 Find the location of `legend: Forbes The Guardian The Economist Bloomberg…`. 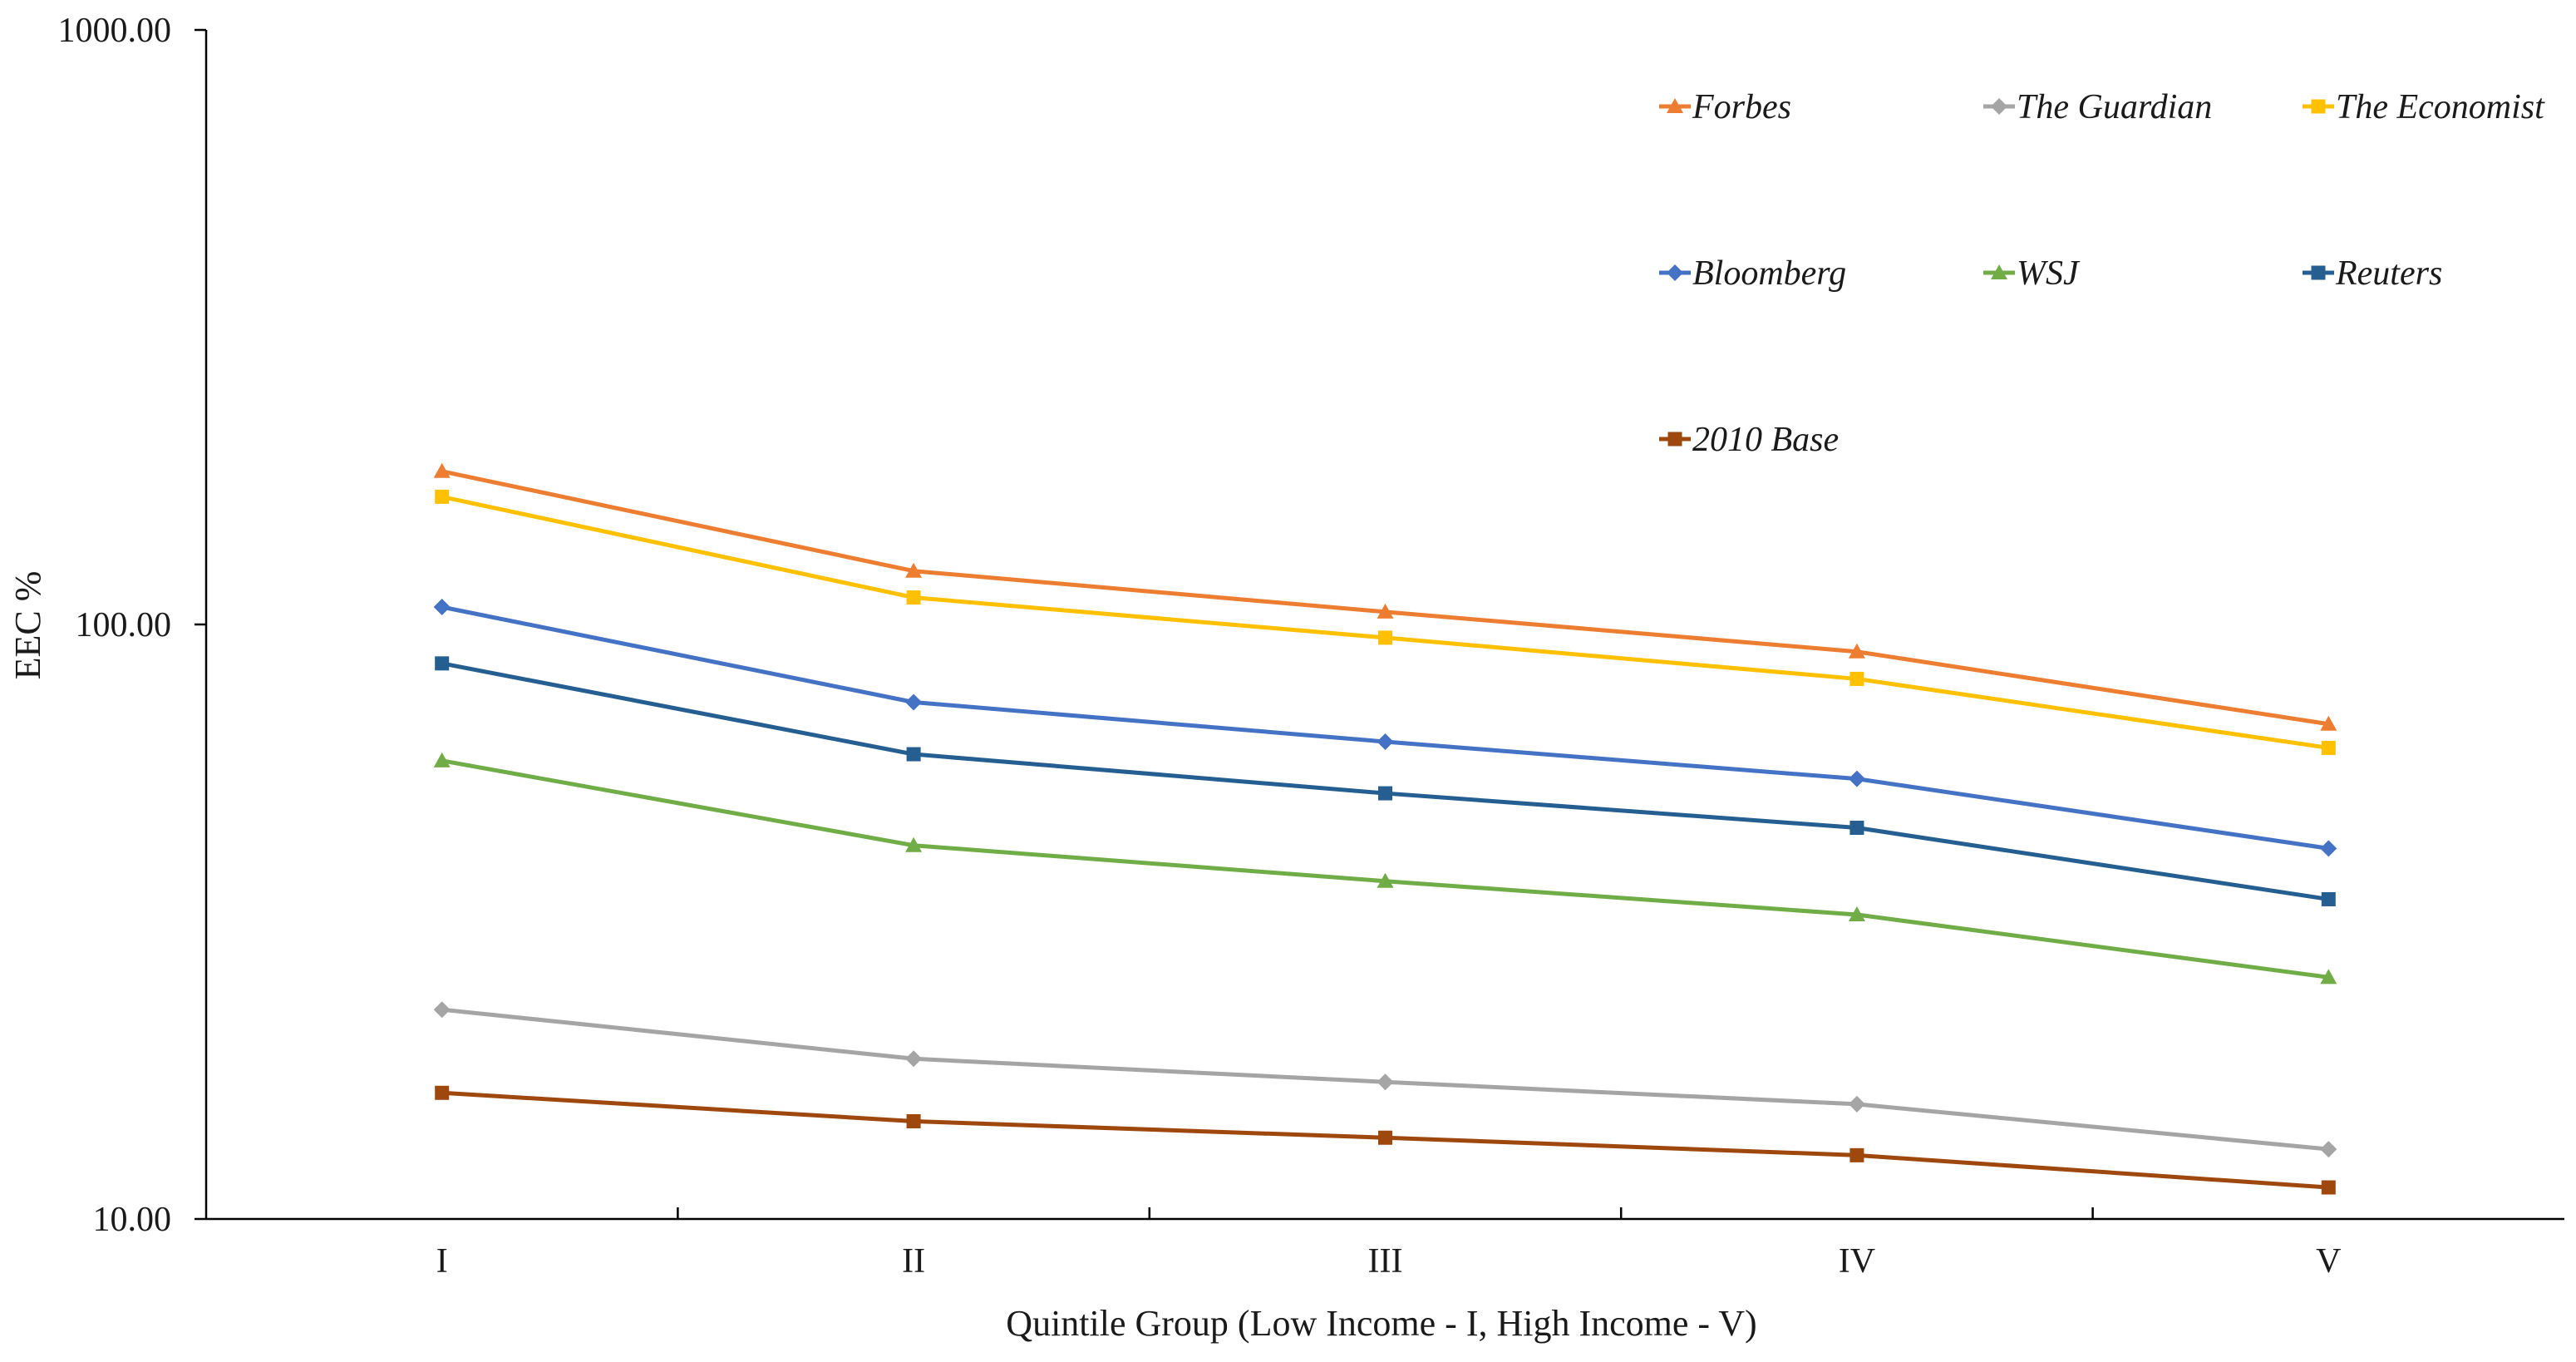

legend: Forbes The Guardian The Economist Bloomberg… is located at coordinates (2102, 273).